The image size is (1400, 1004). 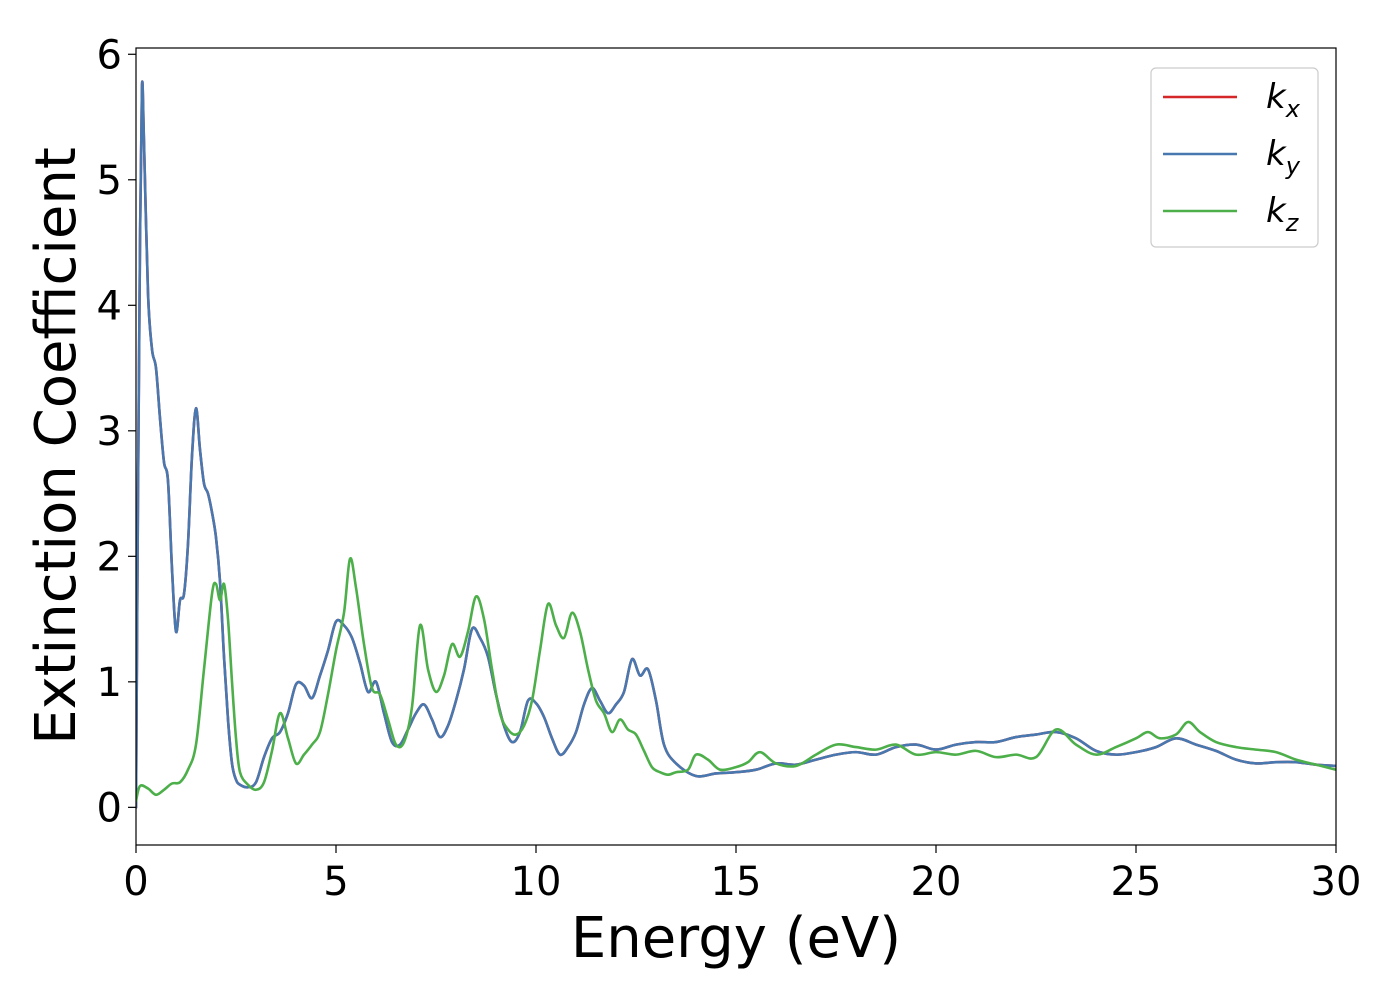 I want to click on legend-label-kx: kx, so click(x=1283, y=100).